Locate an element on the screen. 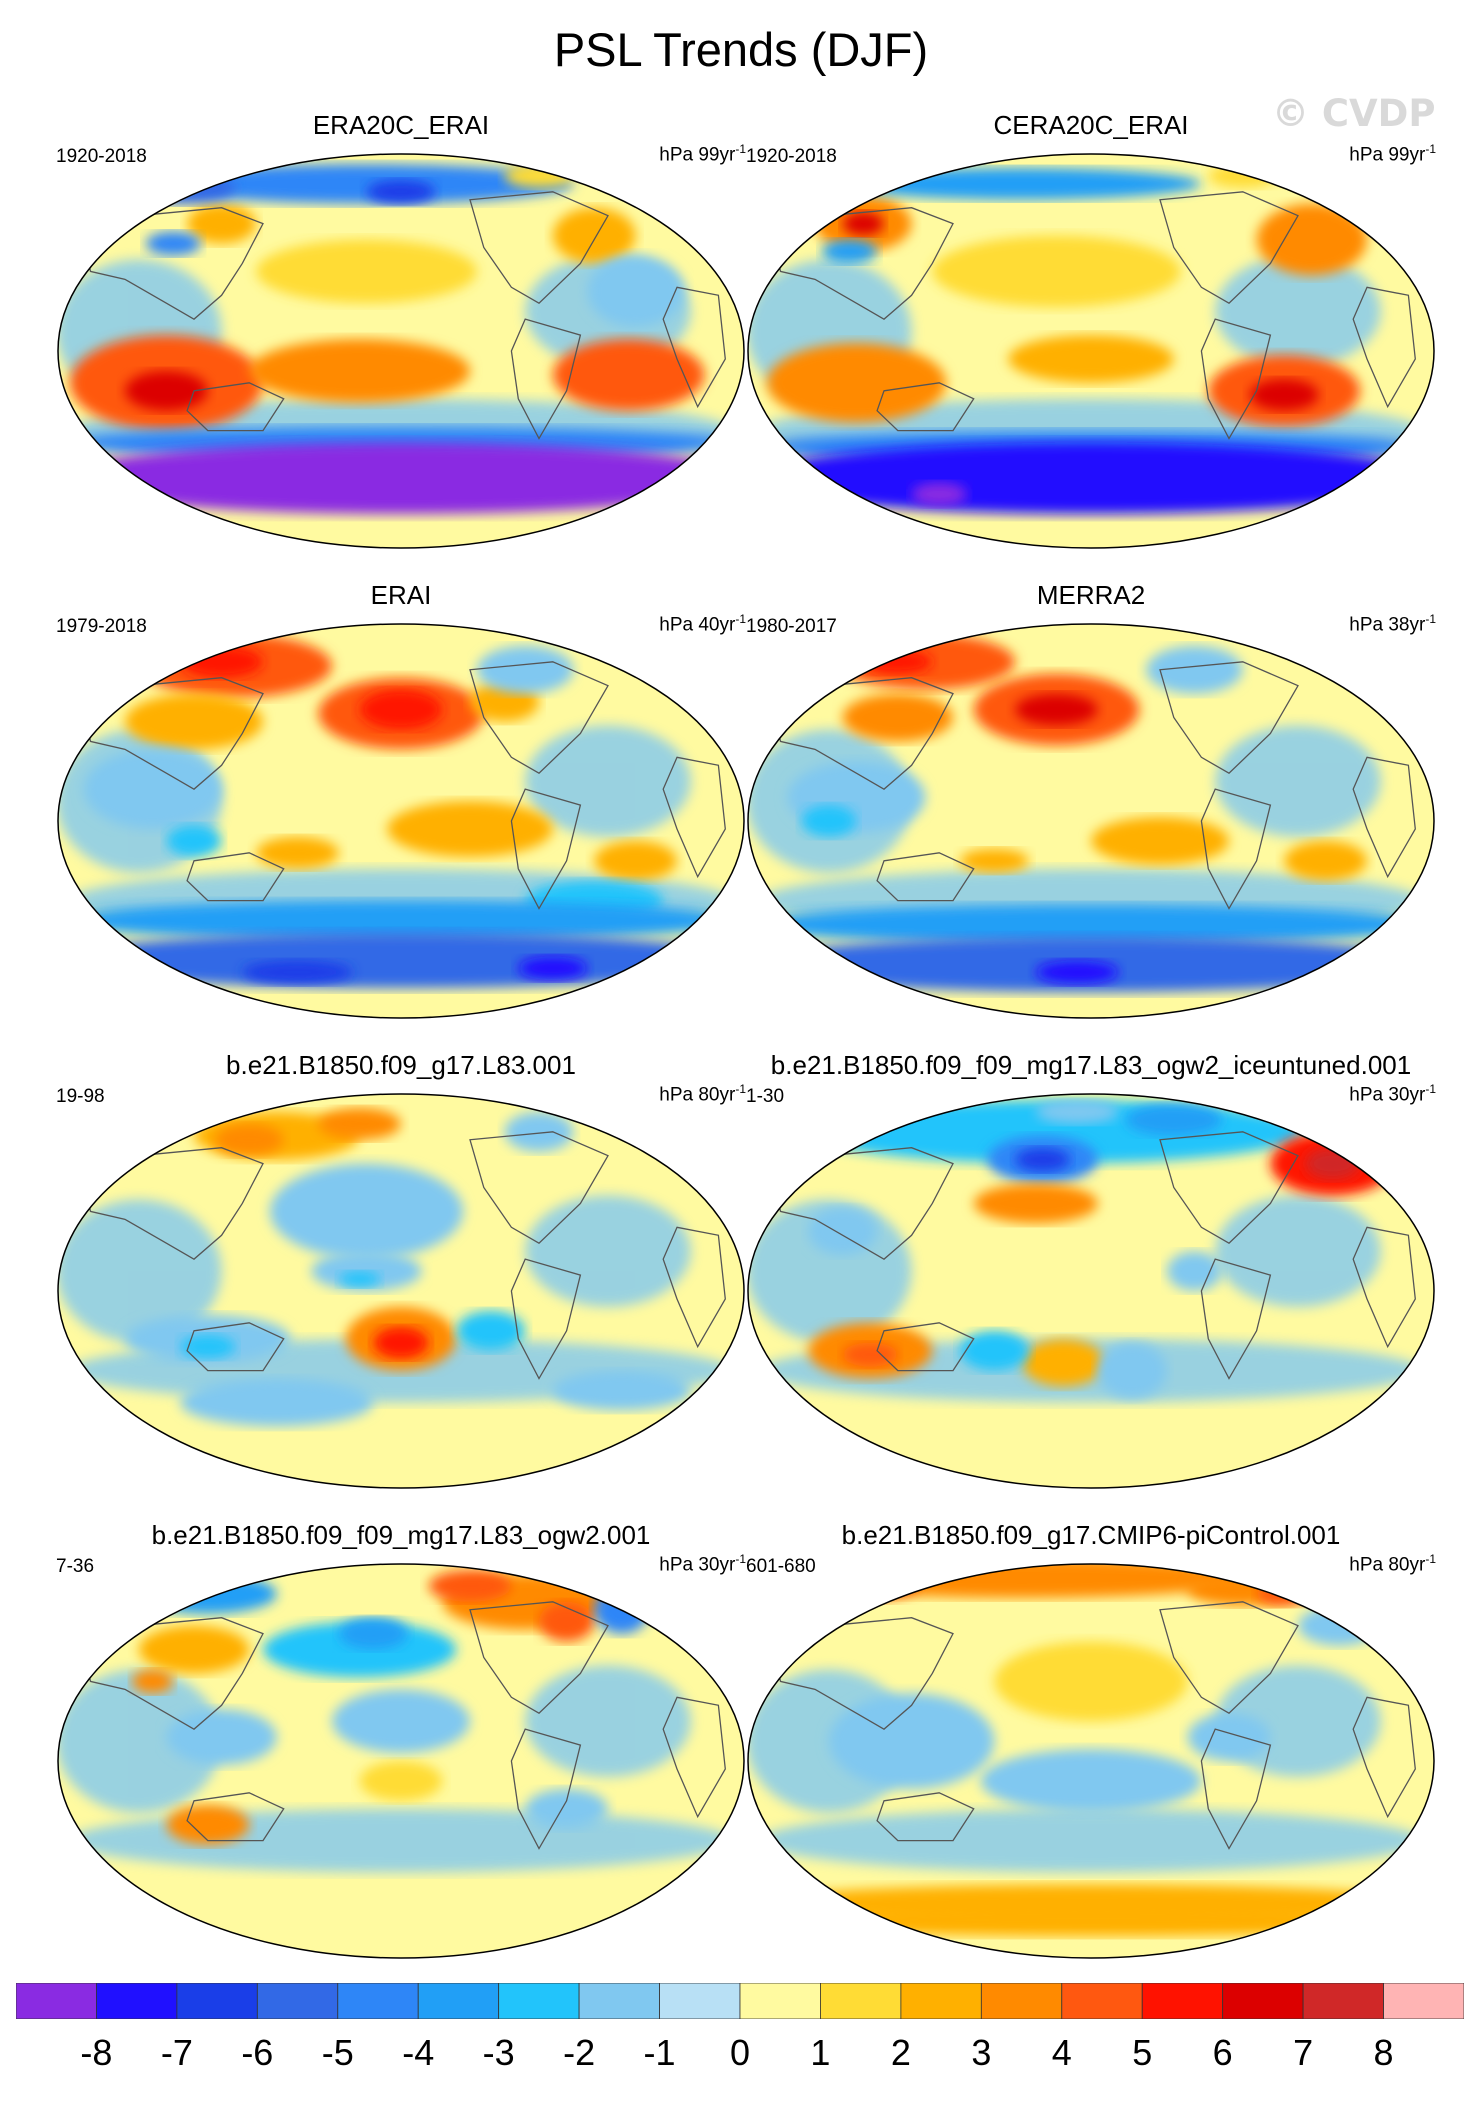 The image size is (1482, 2126). colorbar-tick-label: -8 is located at coordinates (96, 2052).